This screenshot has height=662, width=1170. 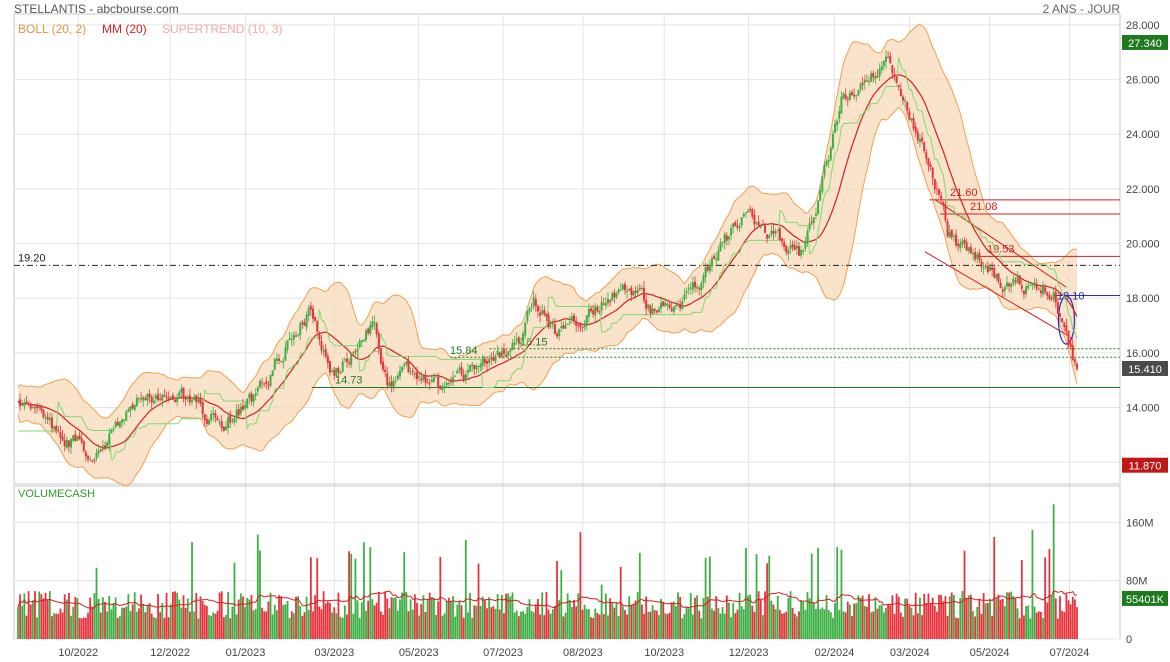 I want to click on period-label: 2 ANS - JOUR, so click(x=1081, y=9).